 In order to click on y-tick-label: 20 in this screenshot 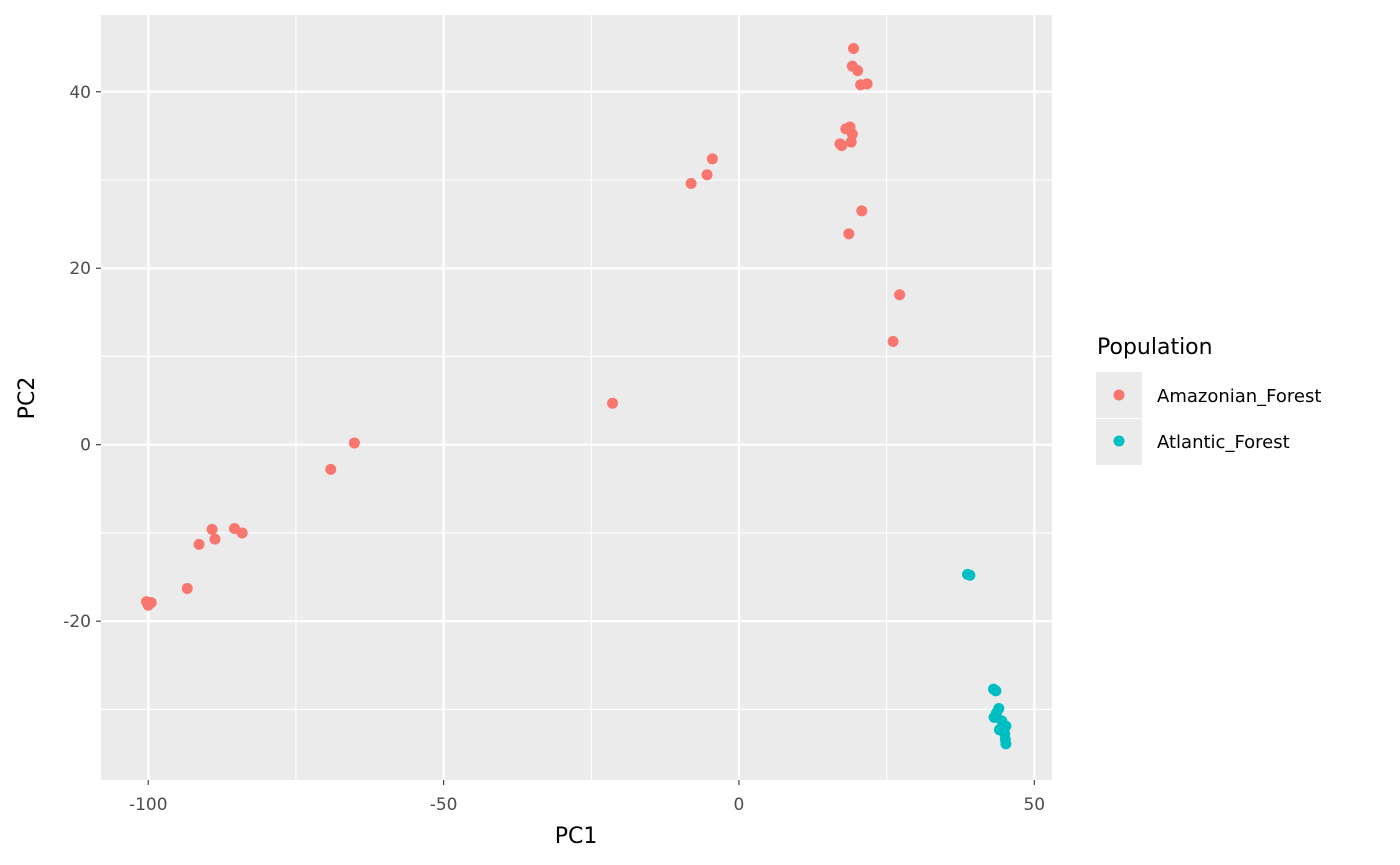, I will do `click(80, 269)`.